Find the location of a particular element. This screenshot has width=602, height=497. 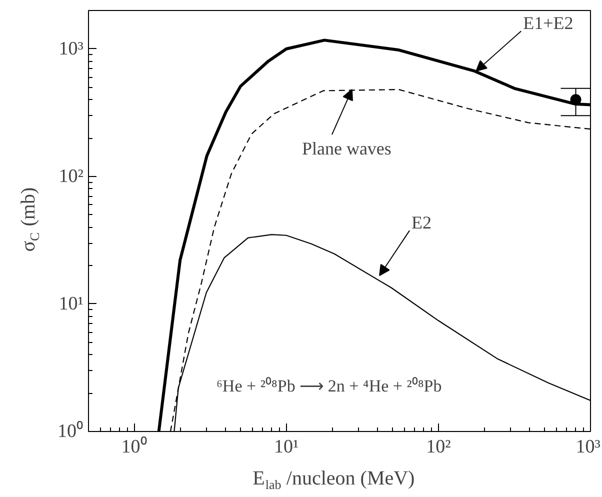

y-tick-label: 10² is located at coordinates (71, 176).